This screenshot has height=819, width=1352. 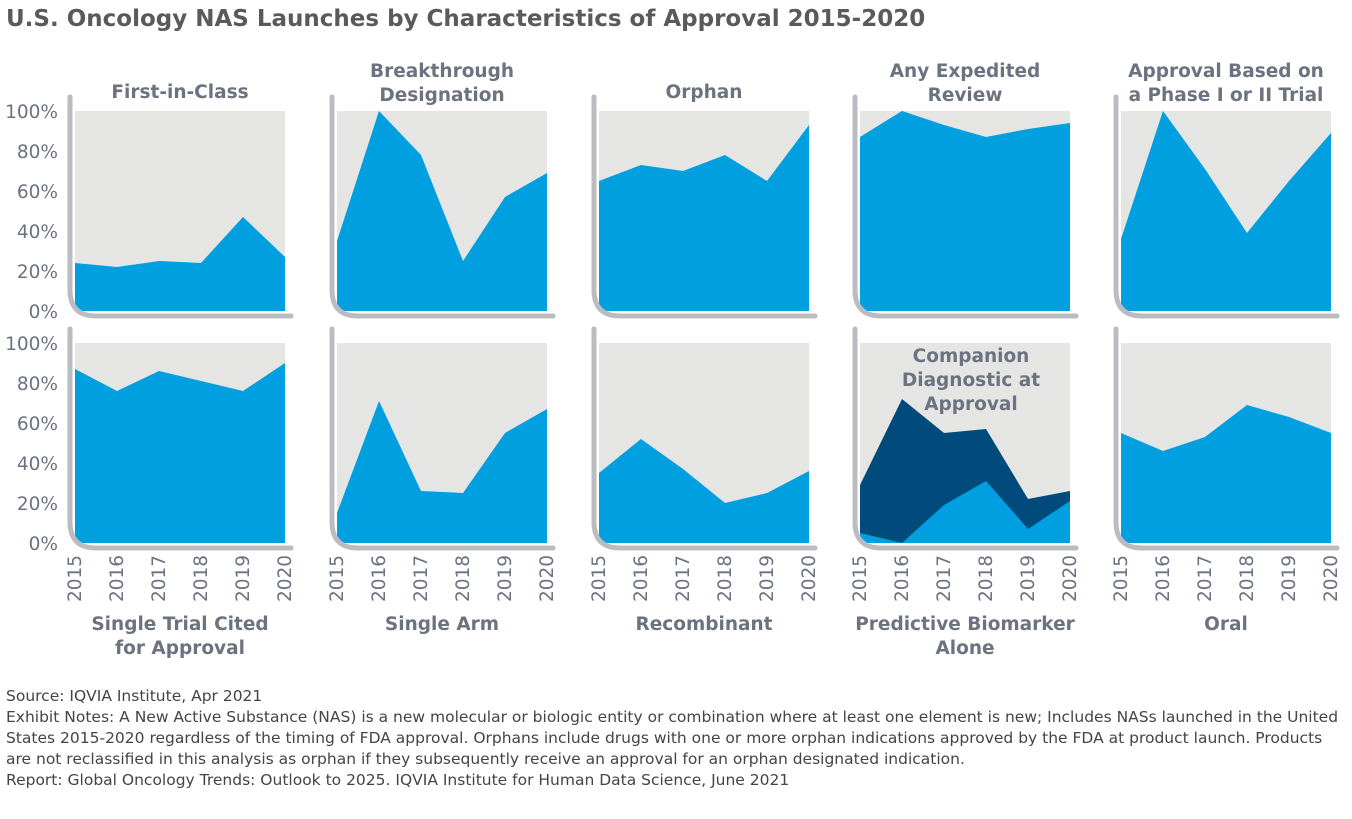 What do you see at coordinates (441, 95) in the screenshot?
I see `panel-title: Designation` at bounding box center [441, 95].